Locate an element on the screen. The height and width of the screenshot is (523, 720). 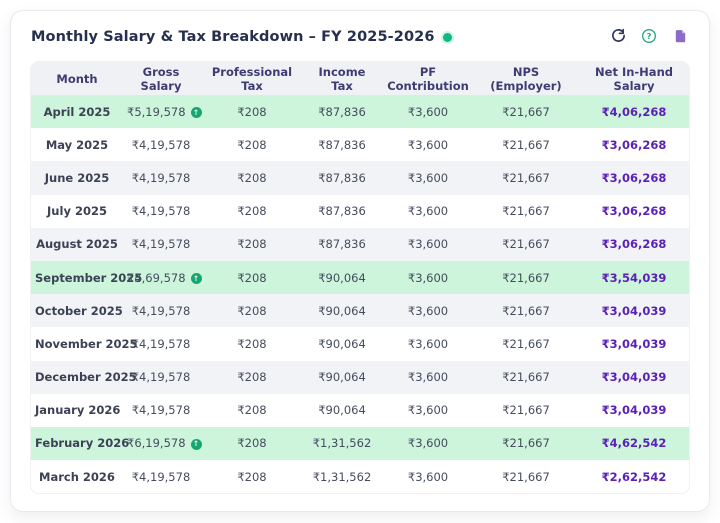
column-header-pf-contribution: PF Contribution is located at coordinates (428, 78).